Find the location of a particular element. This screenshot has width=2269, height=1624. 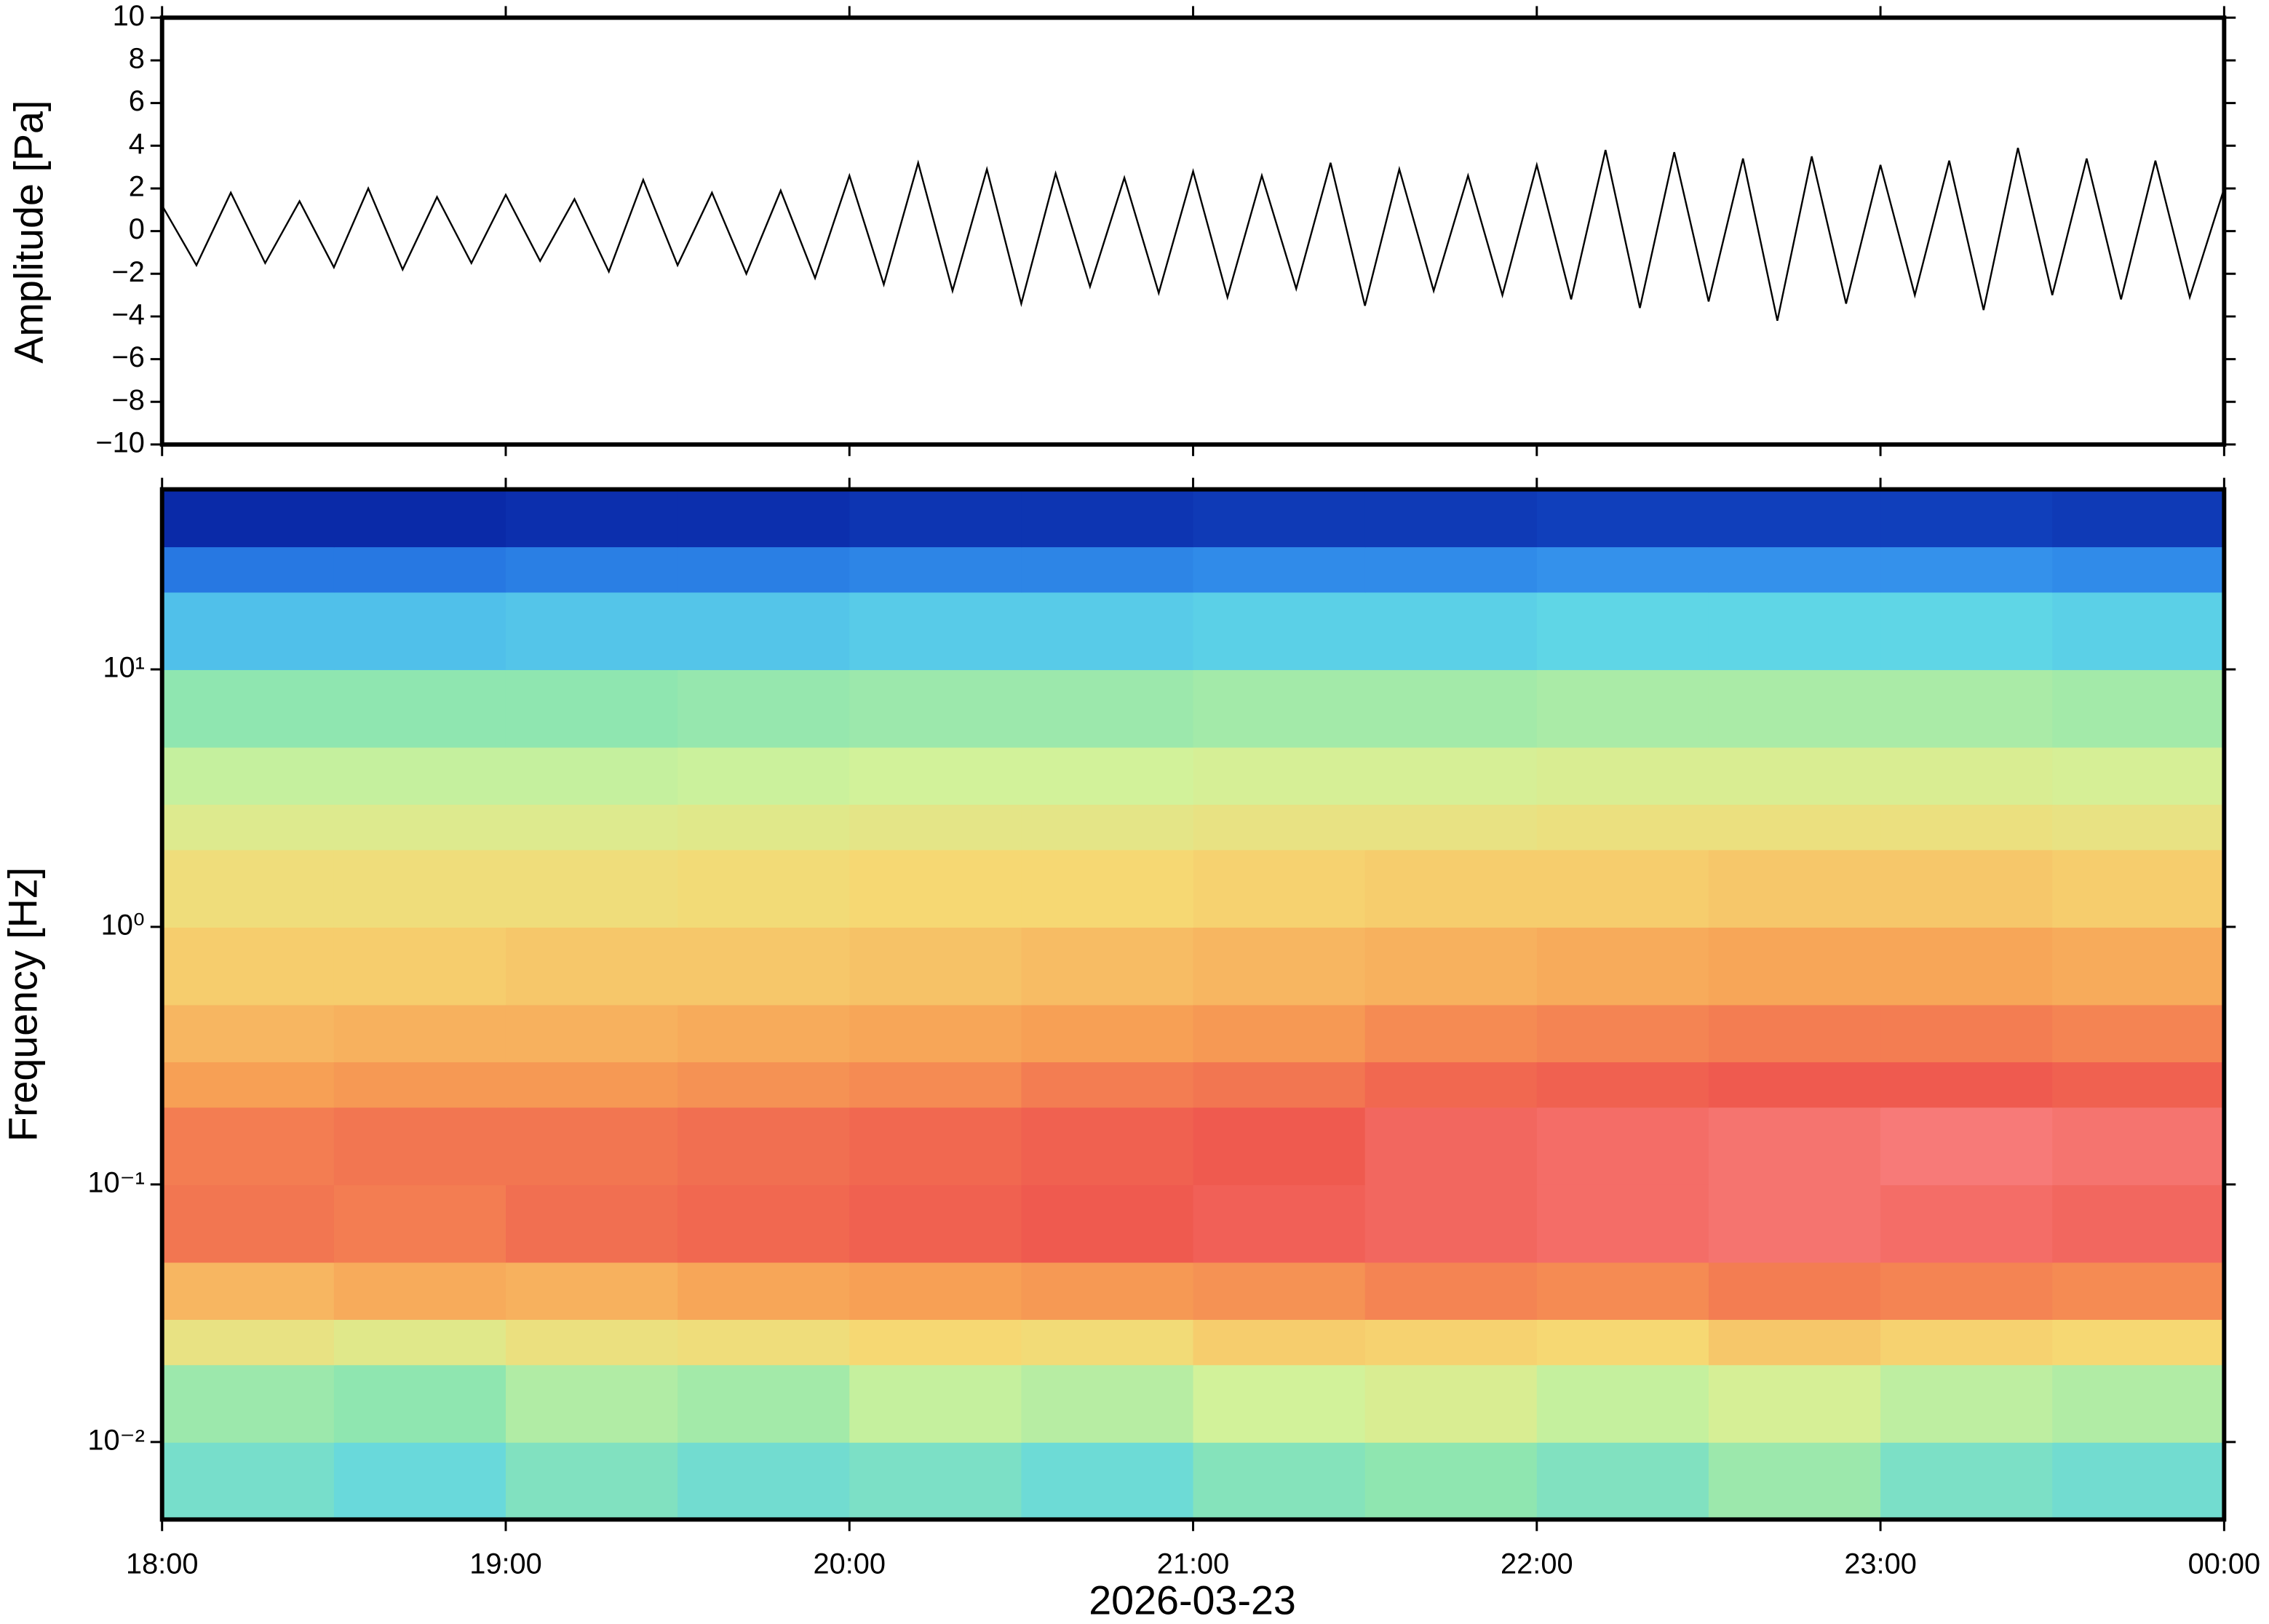

y-tick-label: 2 is located at coordinates (137, 186).